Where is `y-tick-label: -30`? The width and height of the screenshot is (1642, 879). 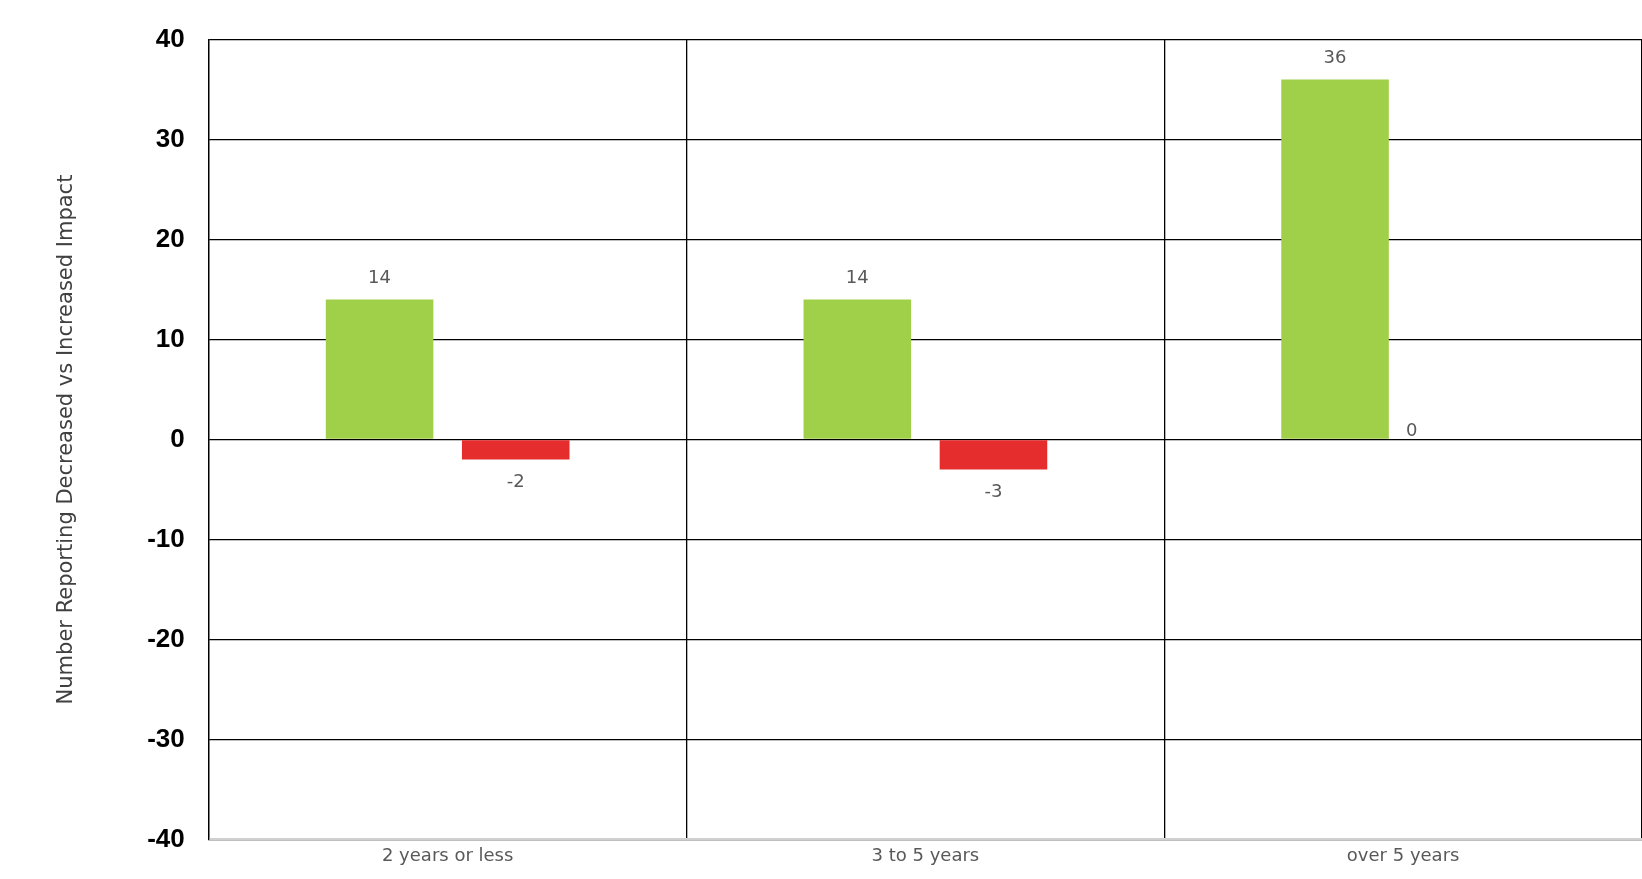
y-tick-label: -30 is located at coordinates (166, 737).